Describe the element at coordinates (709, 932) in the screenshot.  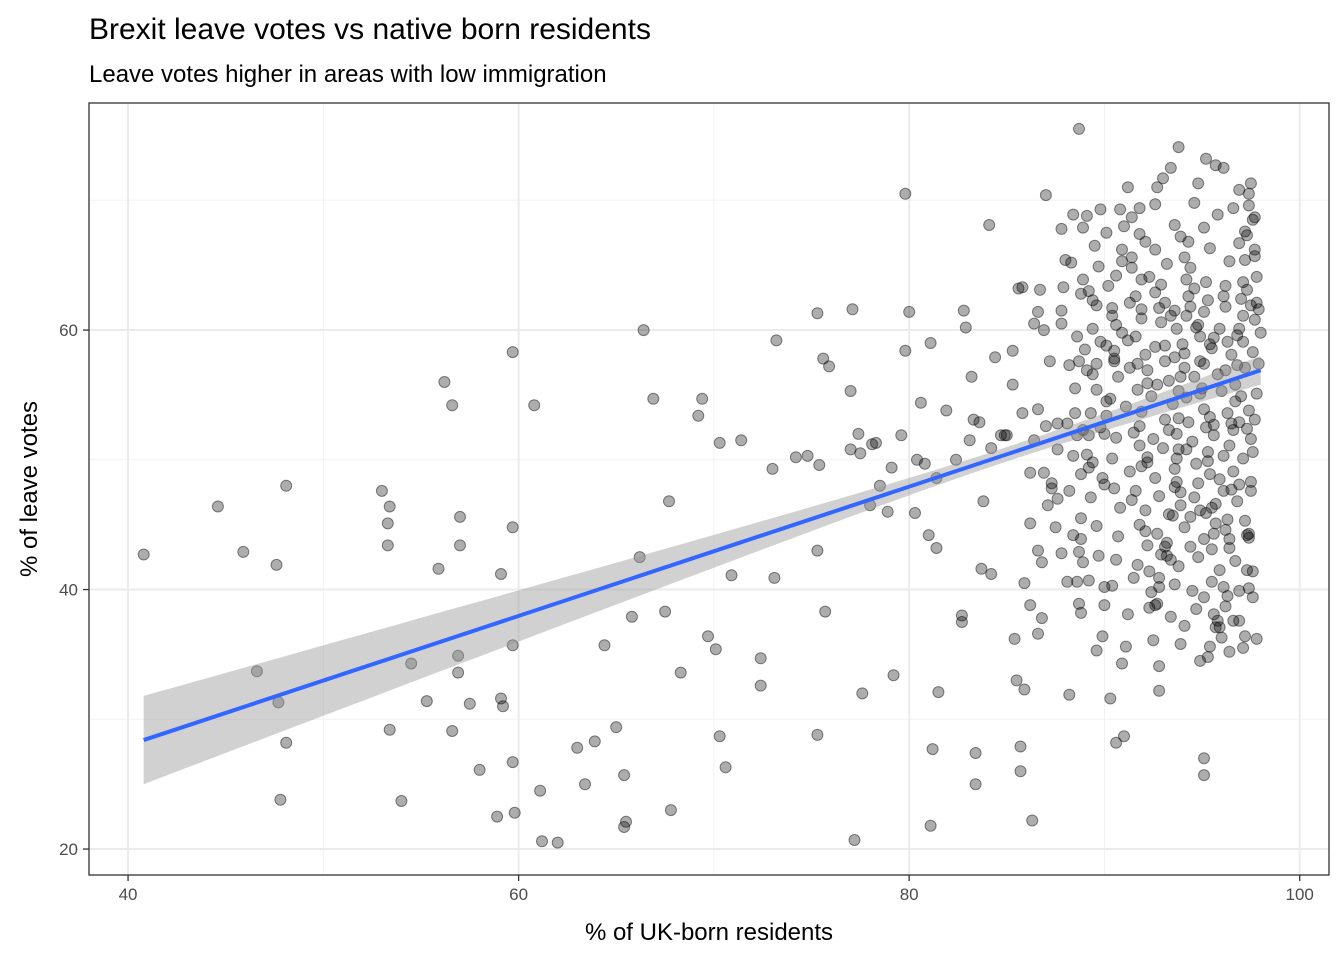
I see `x-axis-title: % of UK-born residents` at that location.